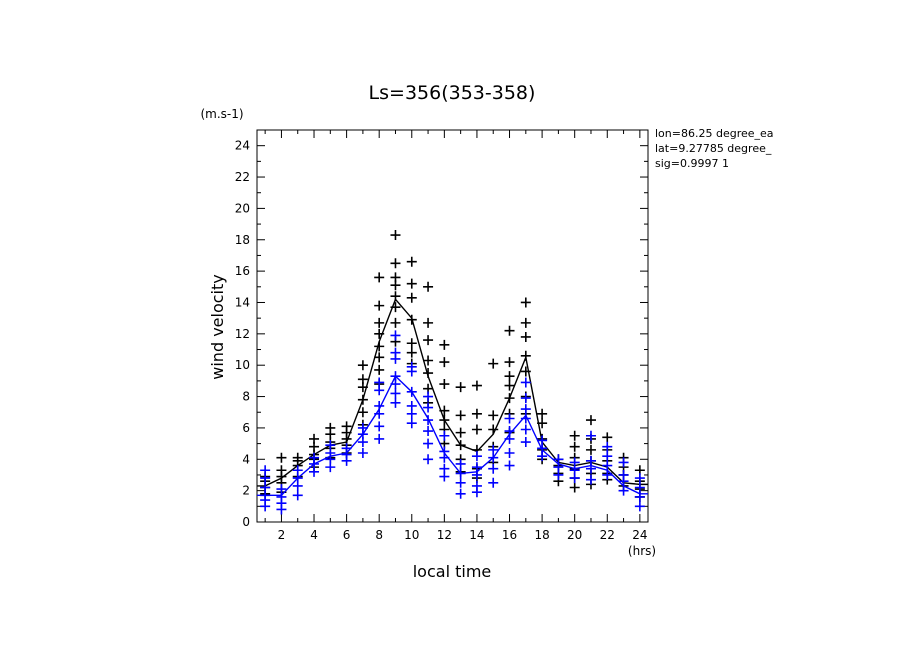 The image size is (904, 654). Describe the element at coordinates (452, 436) in the screenshot. I see `mean-line-blue` at that location.